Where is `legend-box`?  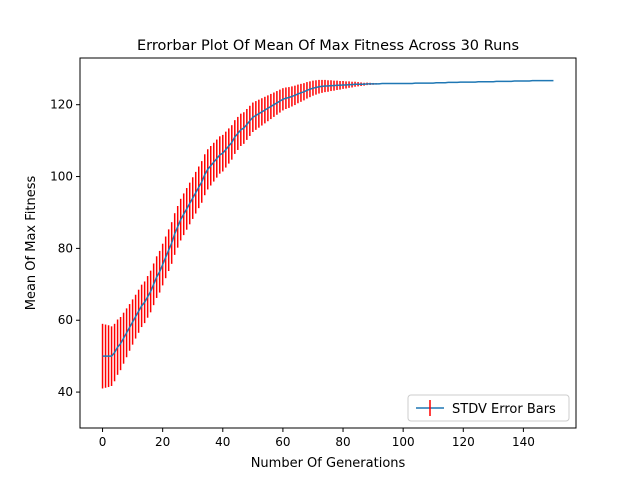
legend-box is located at coordinates (488, 408).